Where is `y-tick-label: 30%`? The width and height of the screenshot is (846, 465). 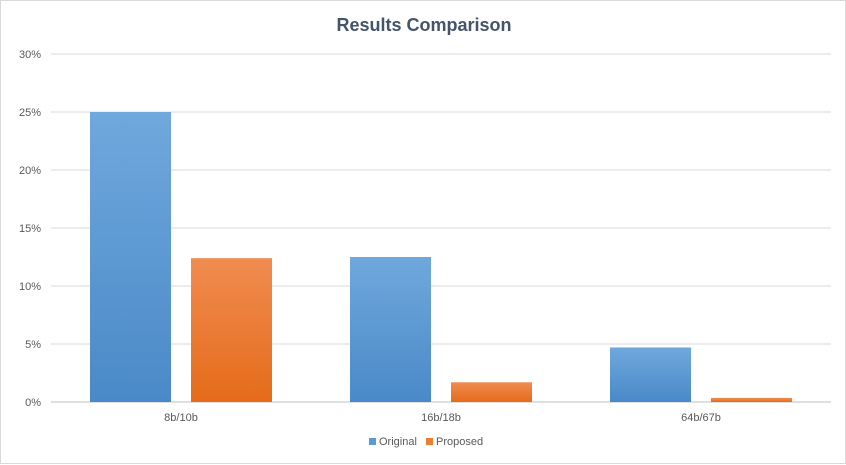 y-tick-label: 30% is located at coordinates (30, 55).